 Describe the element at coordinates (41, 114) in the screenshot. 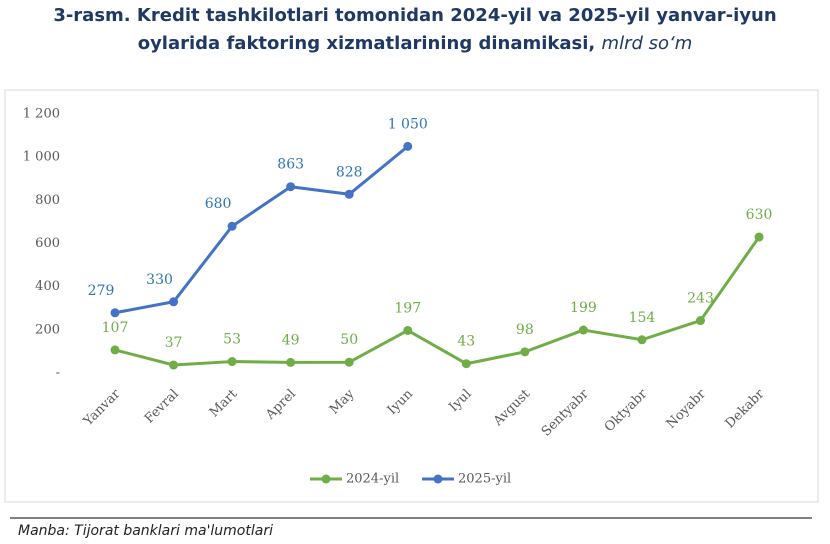

I see `y-tick-label: 1 200` at that location.